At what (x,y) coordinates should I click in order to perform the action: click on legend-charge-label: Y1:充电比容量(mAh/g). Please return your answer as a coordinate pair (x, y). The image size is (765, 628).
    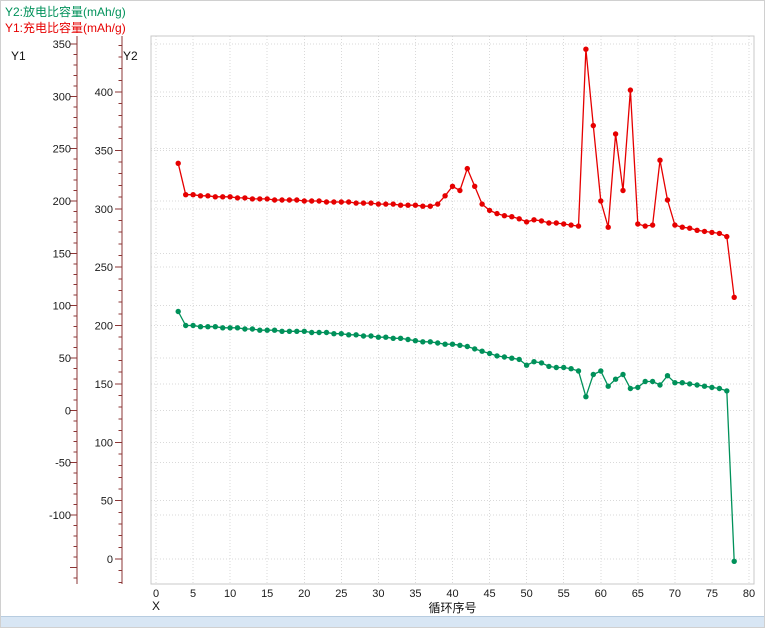
    Looking at the image, I should click on (65, 28).